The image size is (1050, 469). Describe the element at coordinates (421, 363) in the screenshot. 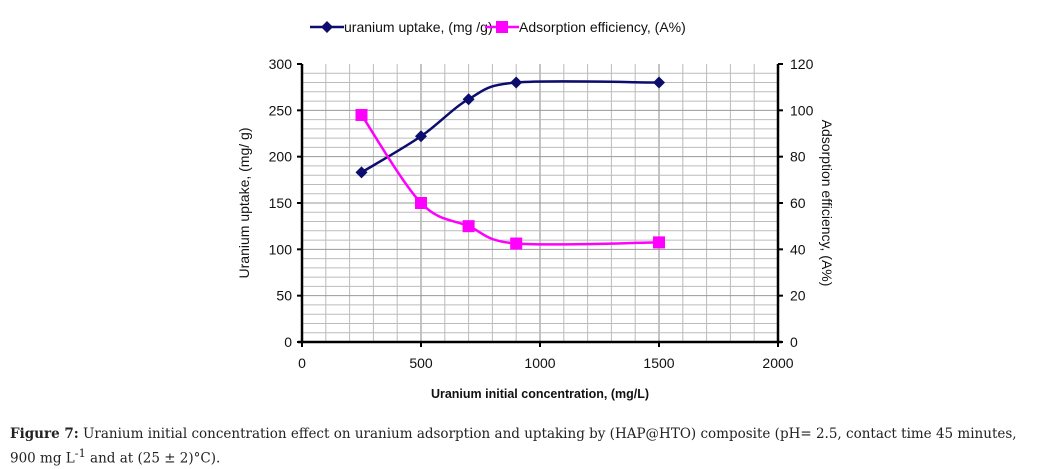

I see `x-tick-label: 500` at that location.